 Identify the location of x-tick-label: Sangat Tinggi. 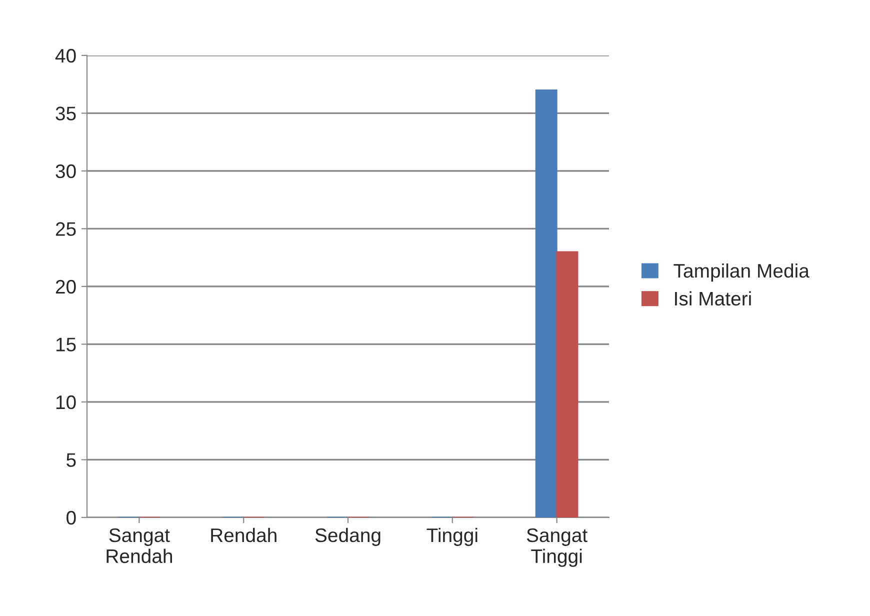
(557, 547).